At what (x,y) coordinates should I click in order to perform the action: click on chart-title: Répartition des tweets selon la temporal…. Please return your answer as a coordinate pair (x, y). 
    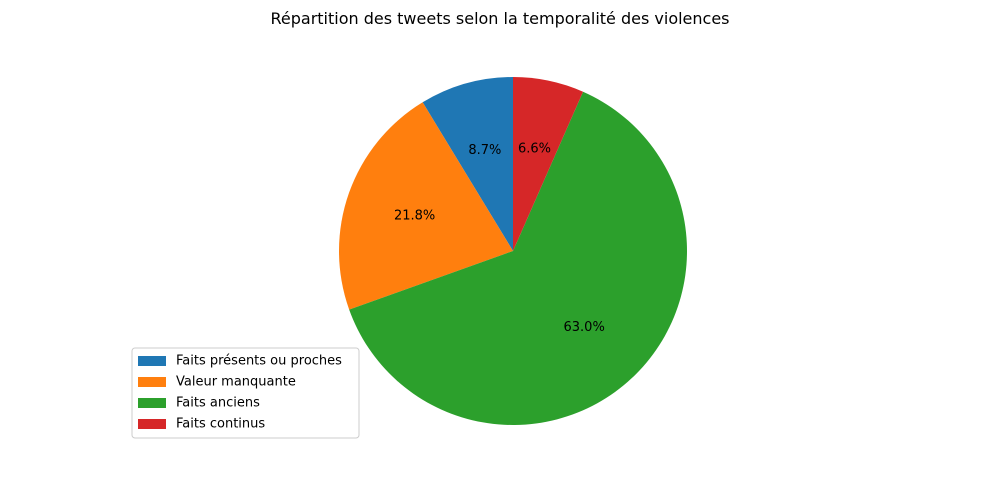
    Looking at the image, I should click on (499, 18).